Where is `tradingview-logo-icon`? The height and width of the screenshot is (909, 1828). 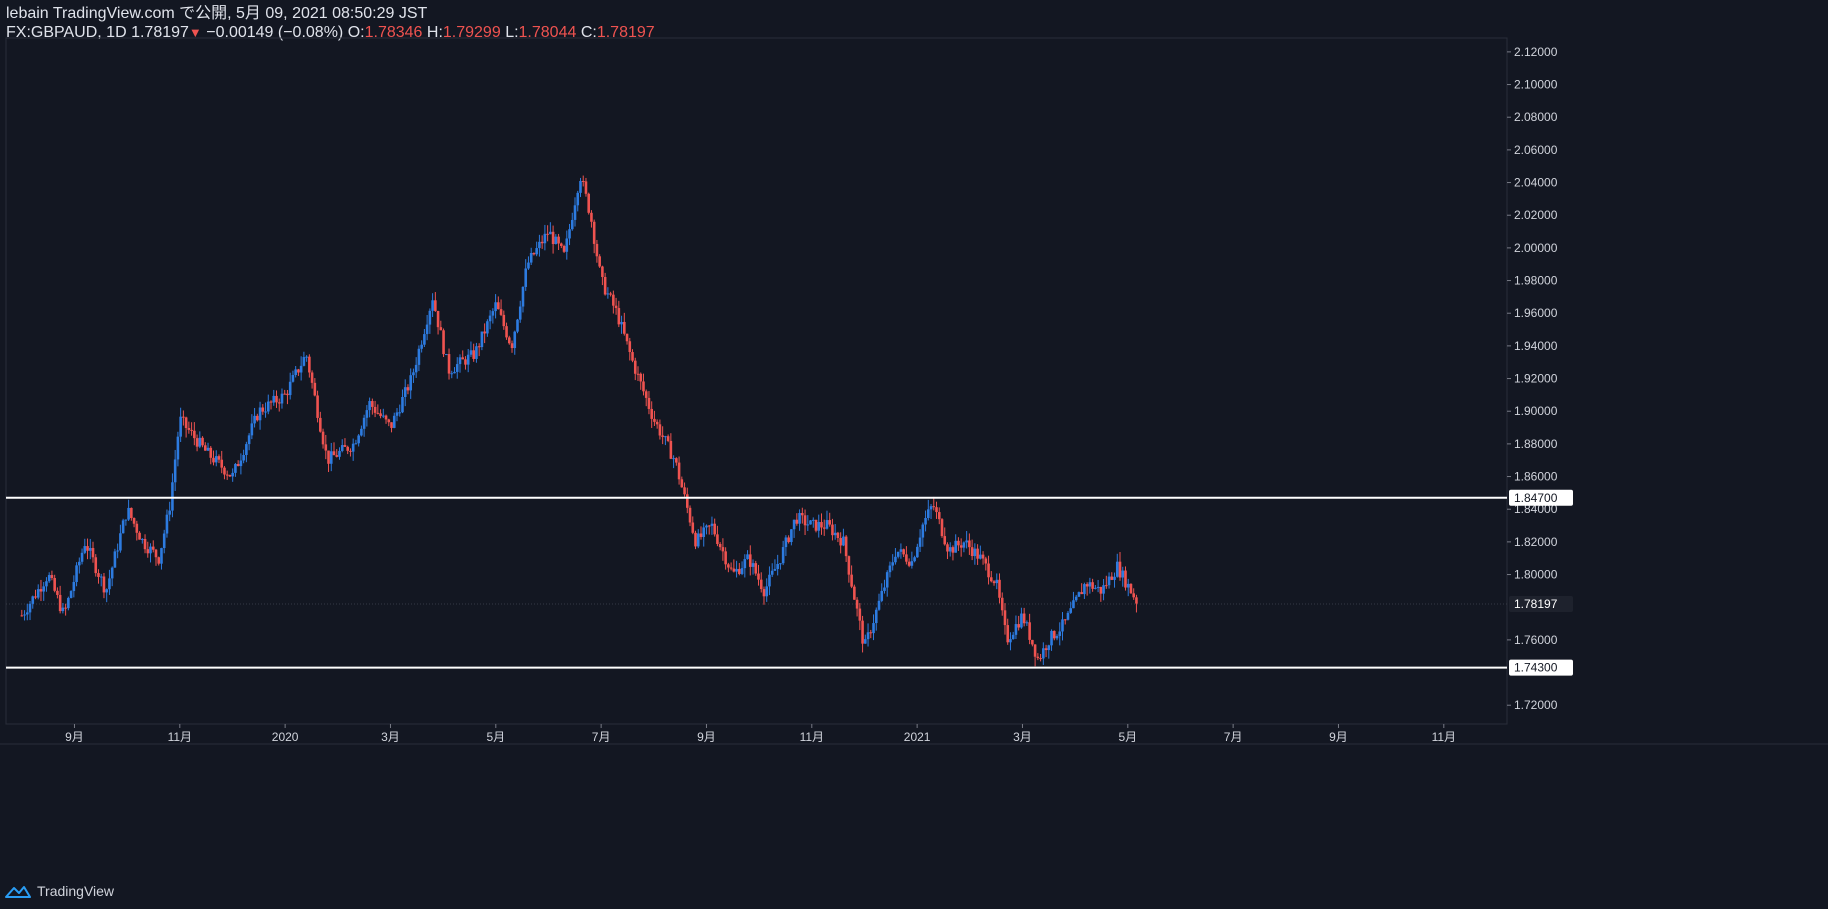 tradingview-logo-icon is located at coordinates (18, 892).